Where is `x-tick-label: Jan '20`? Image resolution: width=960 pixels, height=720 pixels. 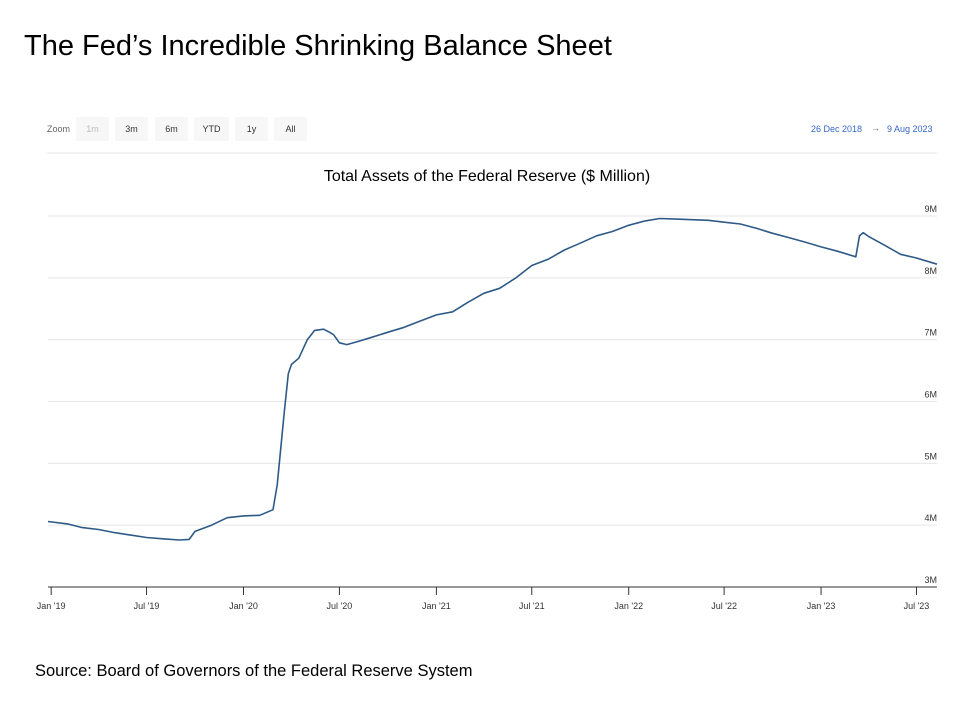 x-tick-label: Jan '20 is located at coordinates (243, 606).